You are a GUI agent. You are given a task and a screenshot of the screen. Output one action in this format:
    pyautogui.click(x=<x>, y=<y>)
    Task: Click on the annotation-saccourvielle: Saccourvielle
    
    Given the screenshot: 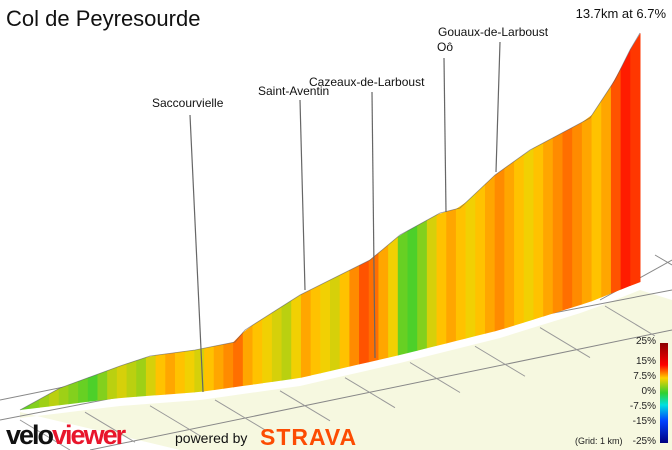 What is the action you would take?
    pyautogui.click(x=188, y=103)
    